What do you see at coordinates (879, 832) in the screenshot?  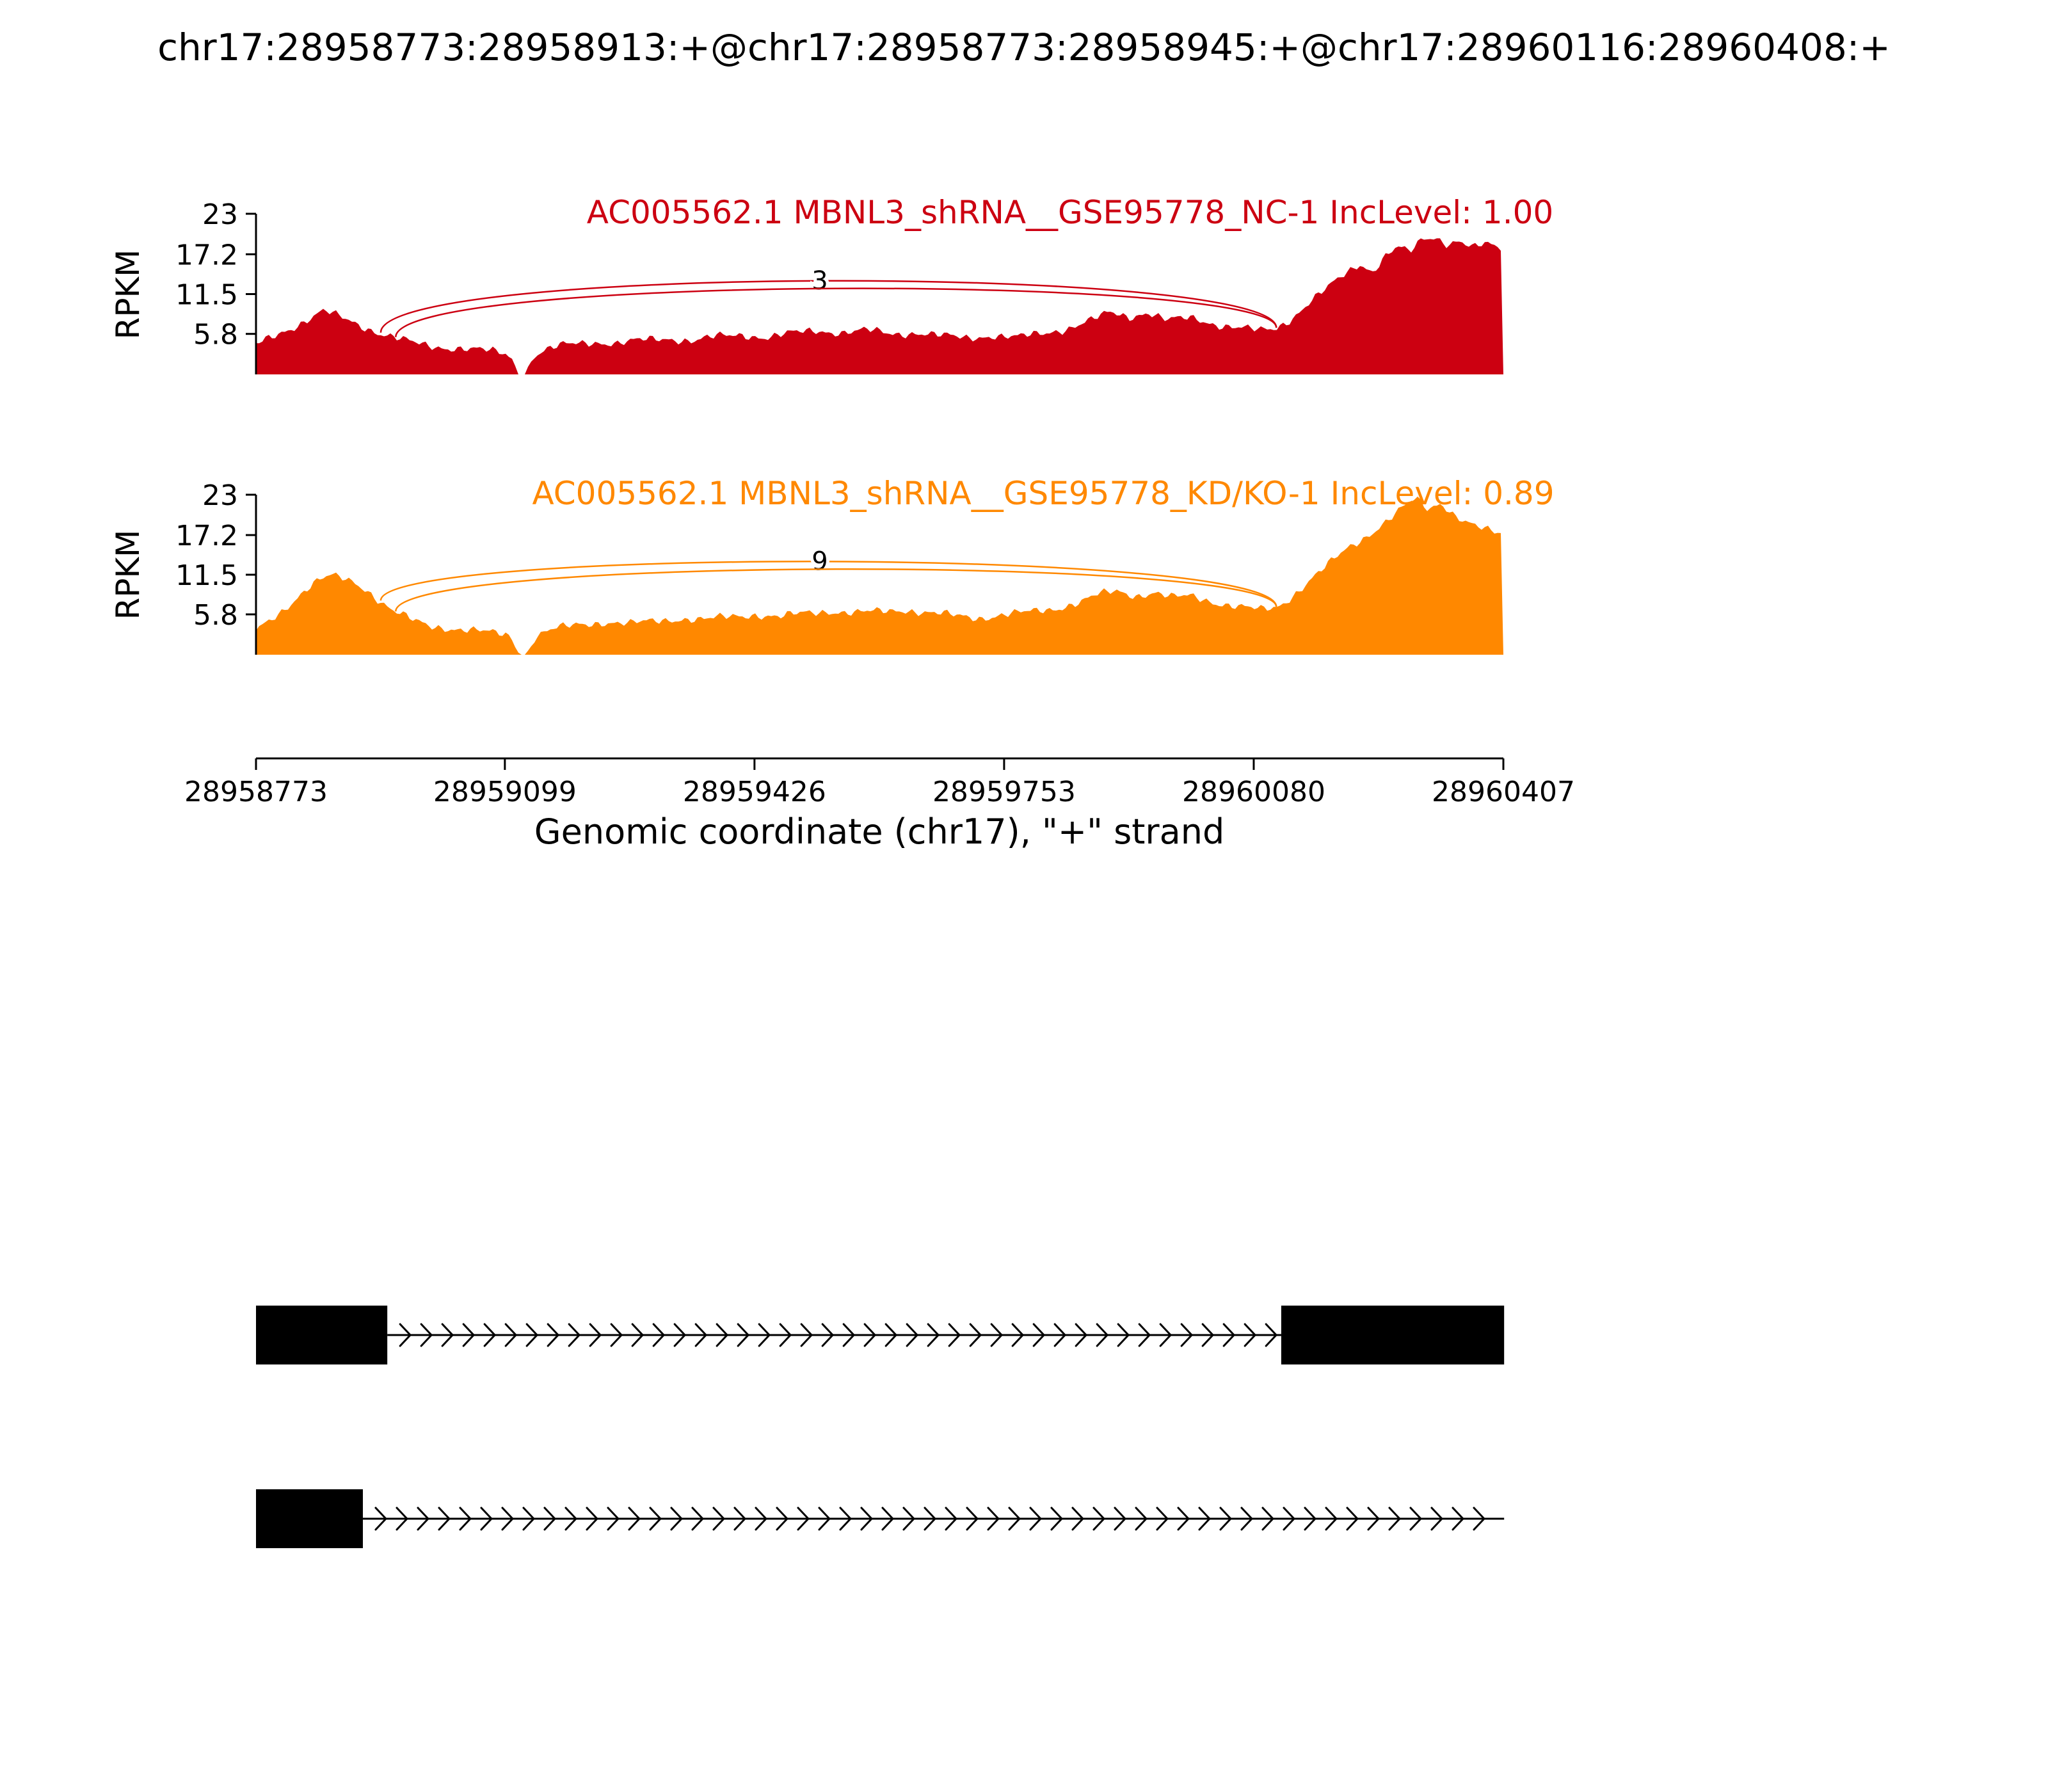 I see `x-axis-label: Genomic coordinate (chr17), "+" strand` at bounding box center [879, 832].